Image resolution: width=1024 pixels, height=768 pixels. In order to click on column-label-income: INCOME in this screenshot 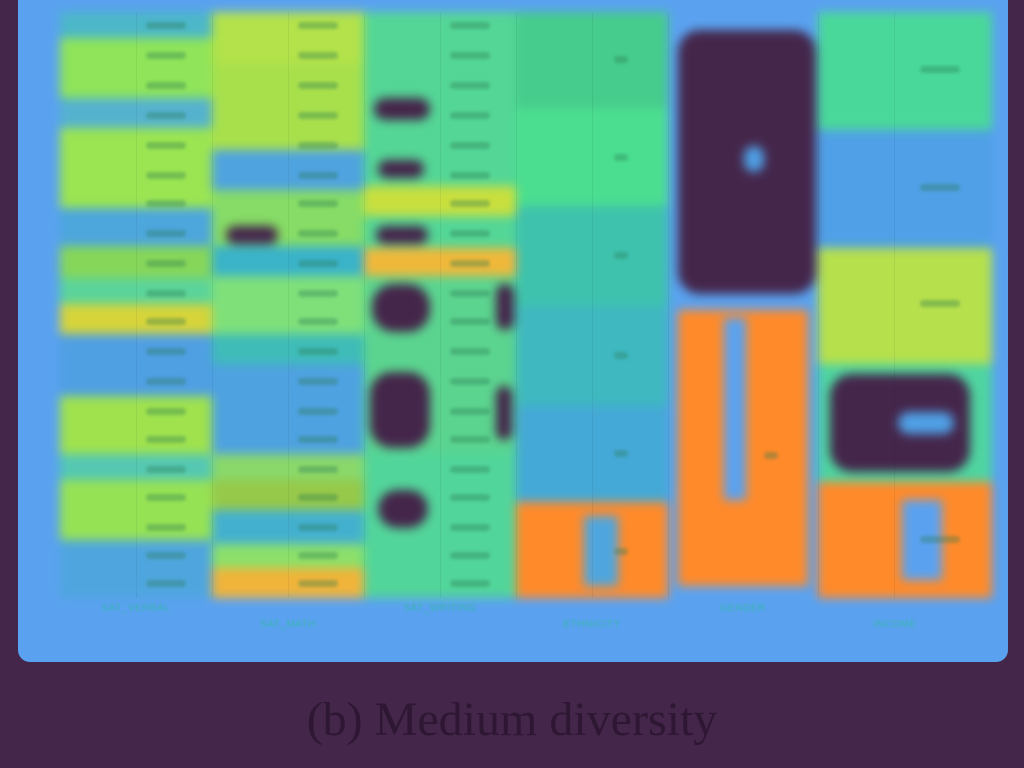, I will do `click(895, 624)`.